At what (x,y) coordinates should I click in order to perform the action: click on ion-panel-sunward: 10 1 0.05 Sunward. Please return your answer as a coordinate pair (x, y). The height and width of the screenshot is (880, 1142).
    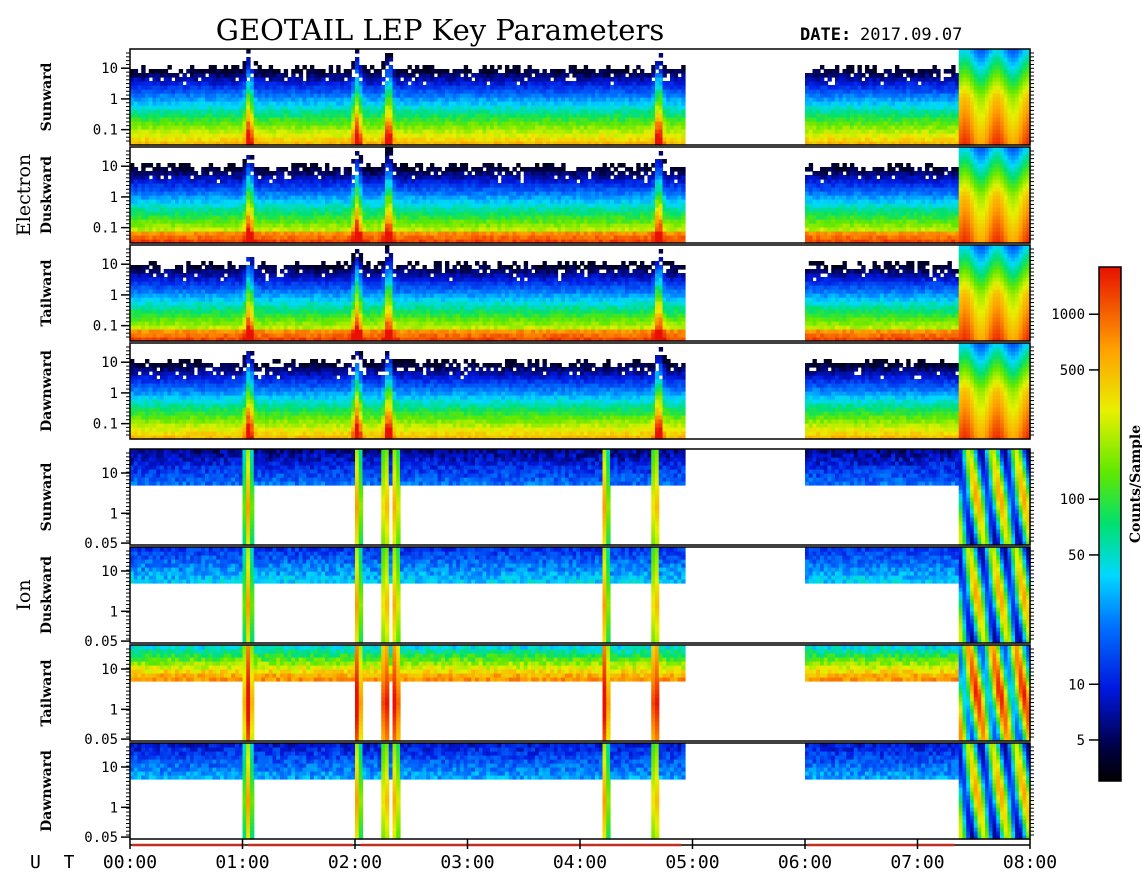
    Looking at the image, I should click on (536, 500).